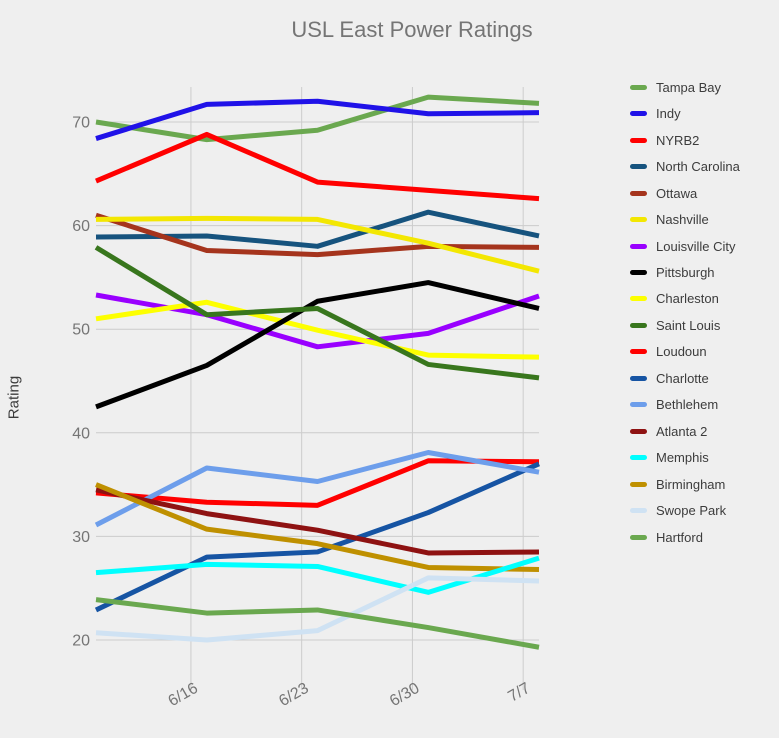 The image size is (779, 738). What do you see at coordinates (638, 511) in the screenshot?
I see `legend-swatch-swope-park` at bounding box center [638, 511].